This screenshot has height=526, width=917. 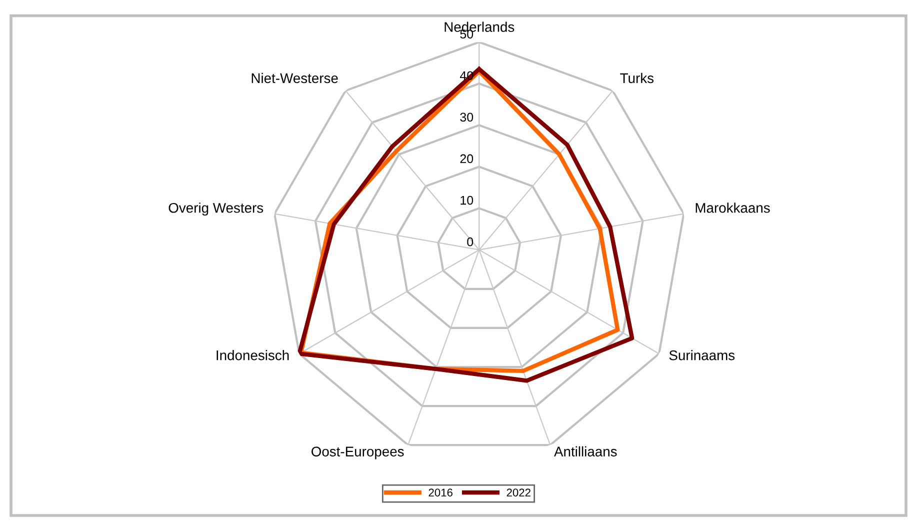 I want to click on spoke-label: Oost-Europees, so click(x=358, y=453).